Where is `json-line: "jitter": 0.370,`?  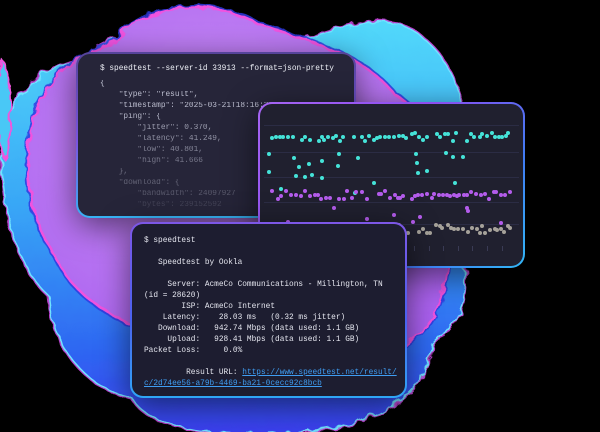
json-line: "jitter": 0.370, is located at coordinates (156, 128).